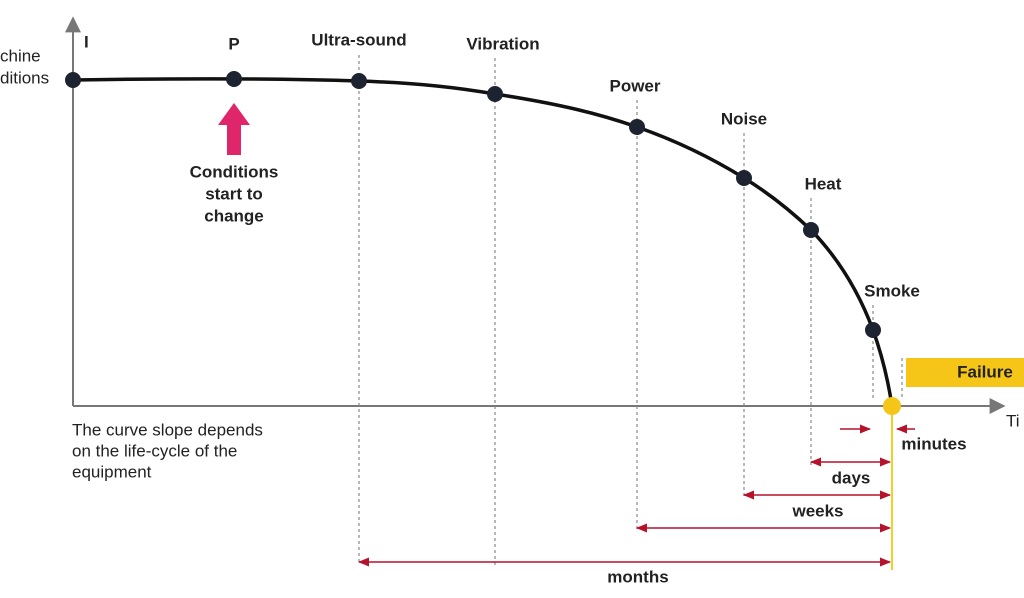 This screenshot has width=1024, height=598. What do you see at coordinates (502, 43) in the screenshot?
I see `node-label: Vibration` at bounding box center [502, 43].